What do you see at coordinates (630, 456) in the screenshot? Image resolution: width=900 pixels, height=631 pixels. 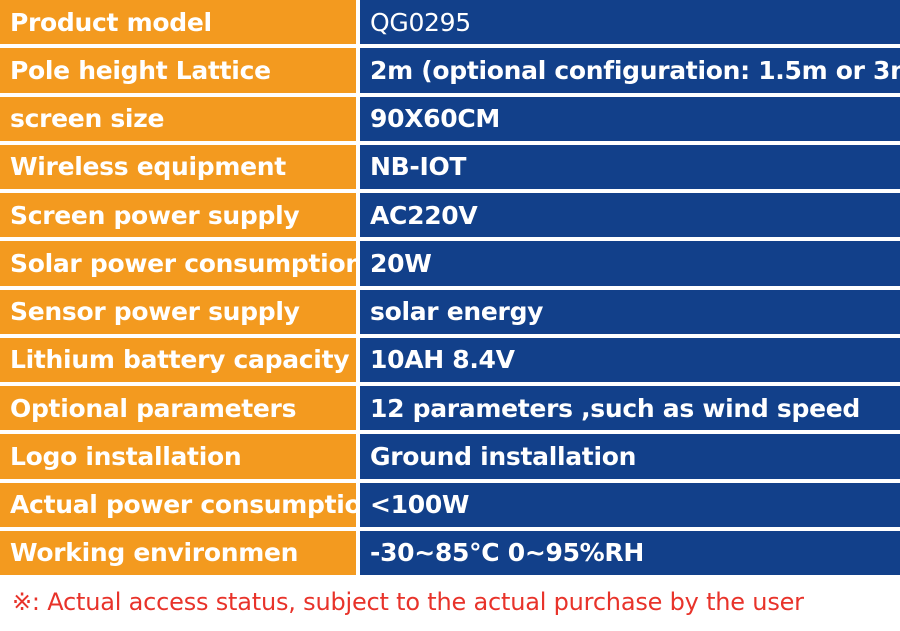 I see `spec-value-logo-installation: Ground installation` at bounding box center [630, 456].